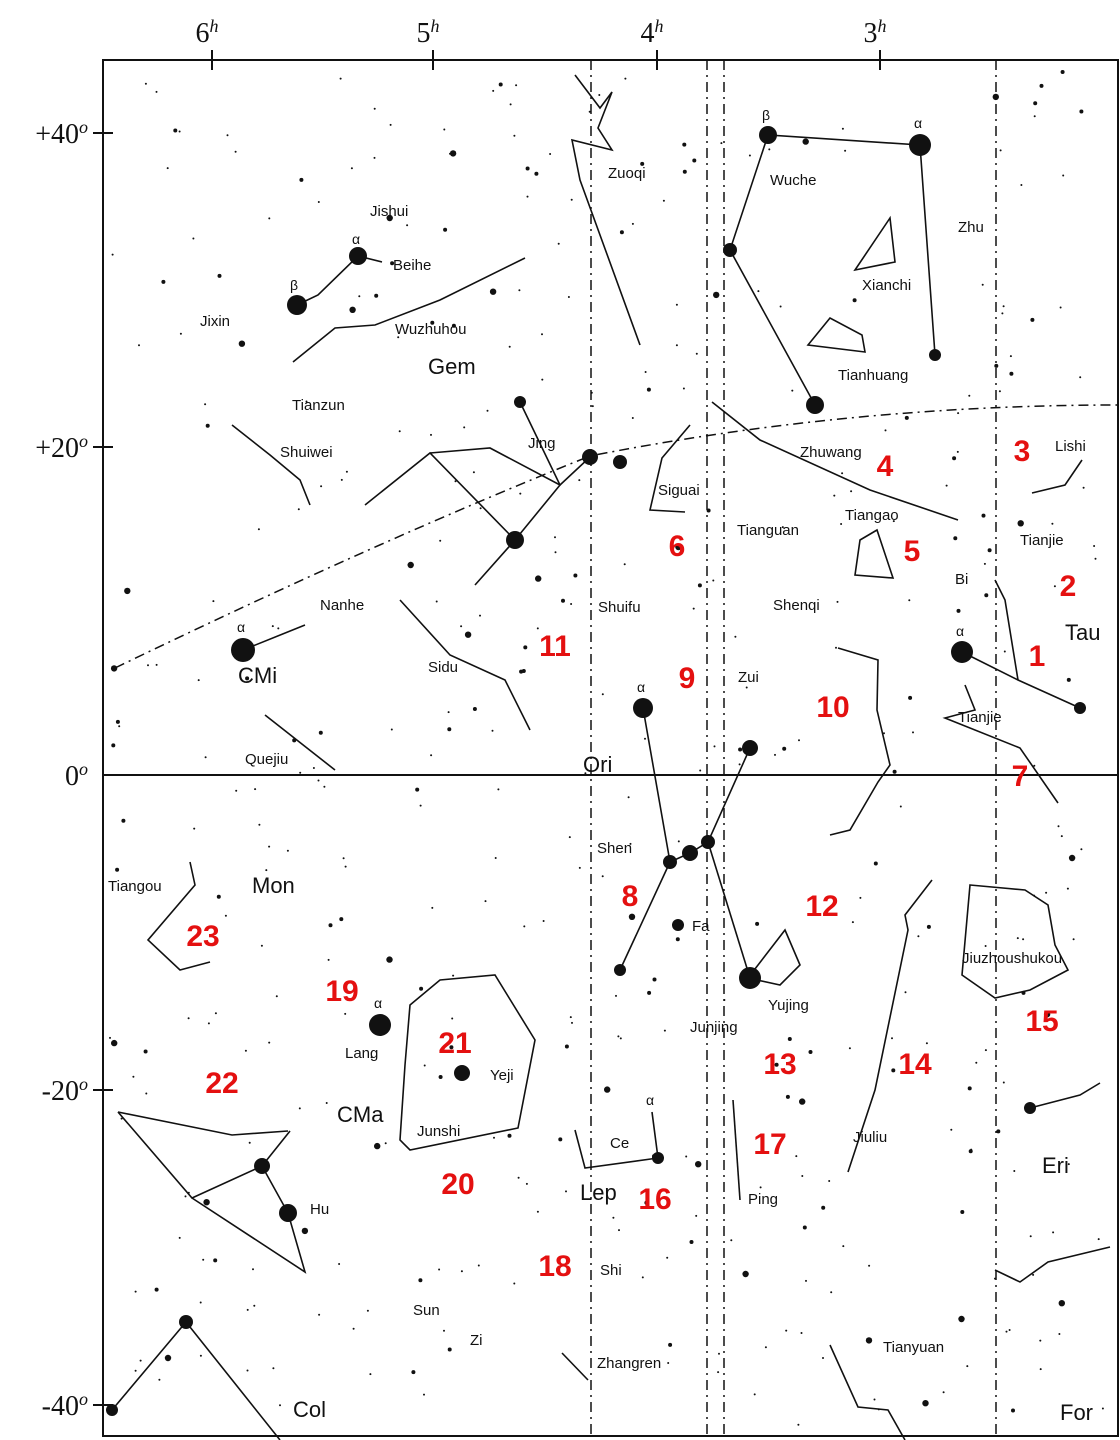  I want to click on asterism-name: Jing, so click(542, 443).